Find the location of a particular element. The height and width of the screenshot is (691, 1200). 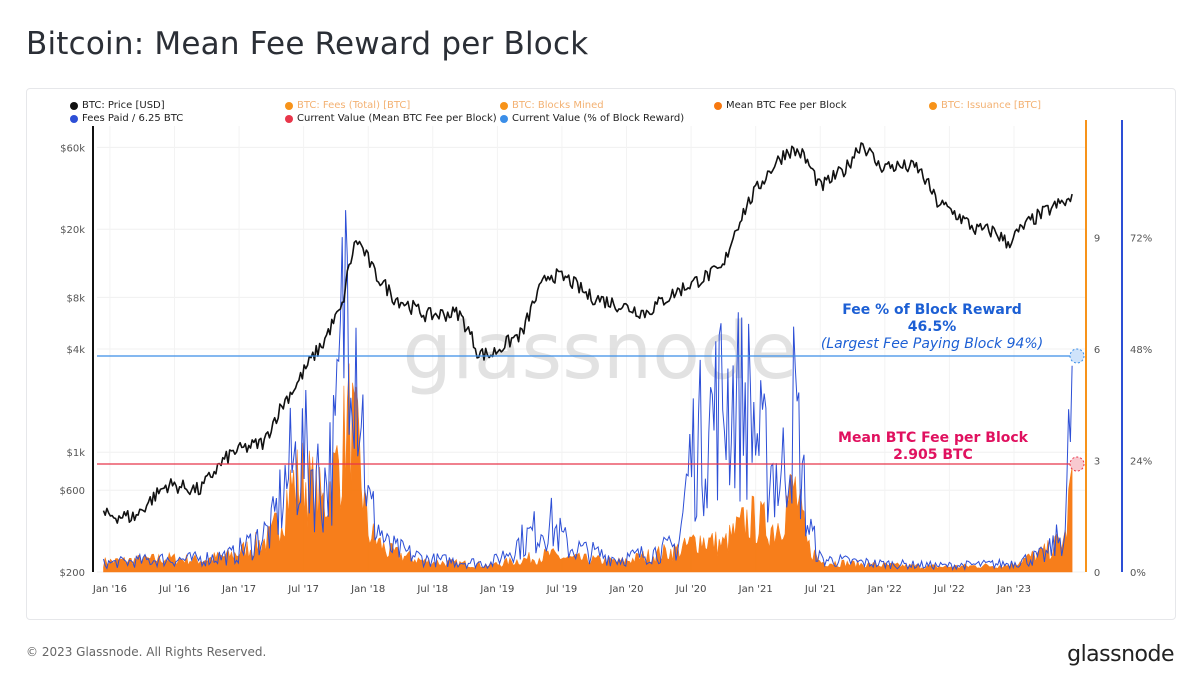

legend-dot-issuance is located at coordinates (933, 105).